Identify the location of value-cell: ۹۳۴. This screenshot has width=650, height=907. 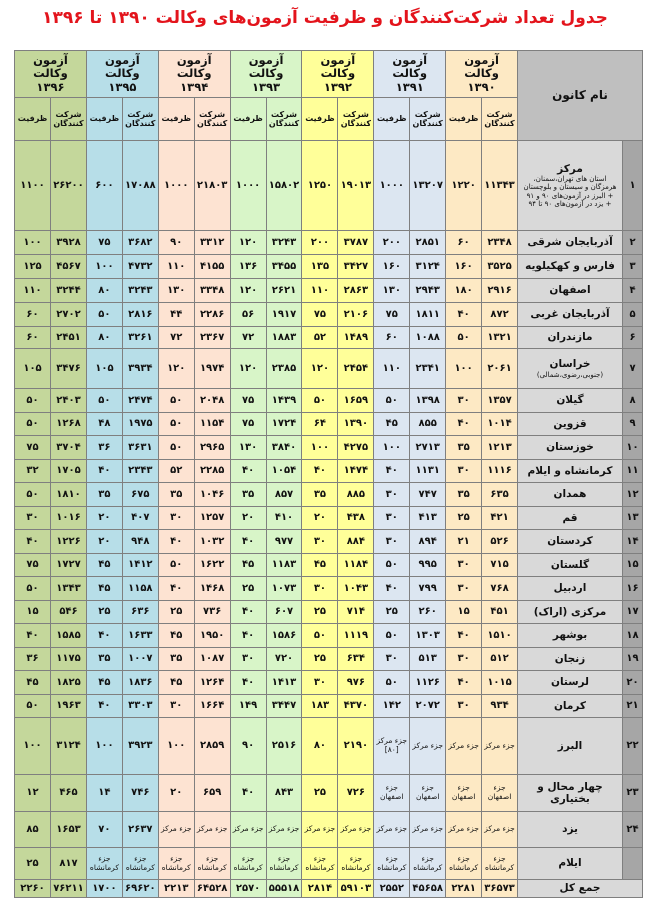
(499, 705).